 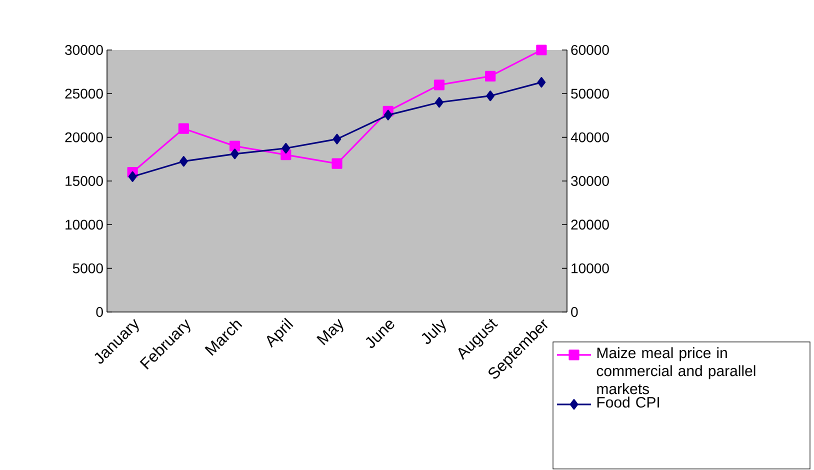 I want to click on y-tick-label: 20000, so click(x=84, y=137).